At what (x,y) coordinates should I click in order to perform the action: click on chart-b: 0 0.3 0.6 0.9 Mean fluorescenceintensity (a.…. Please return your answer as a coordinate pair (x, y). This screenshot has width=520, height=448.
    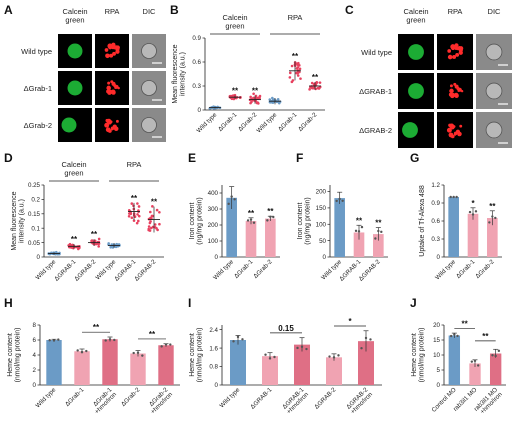
    Looking at the image, I should click on (248, 73).